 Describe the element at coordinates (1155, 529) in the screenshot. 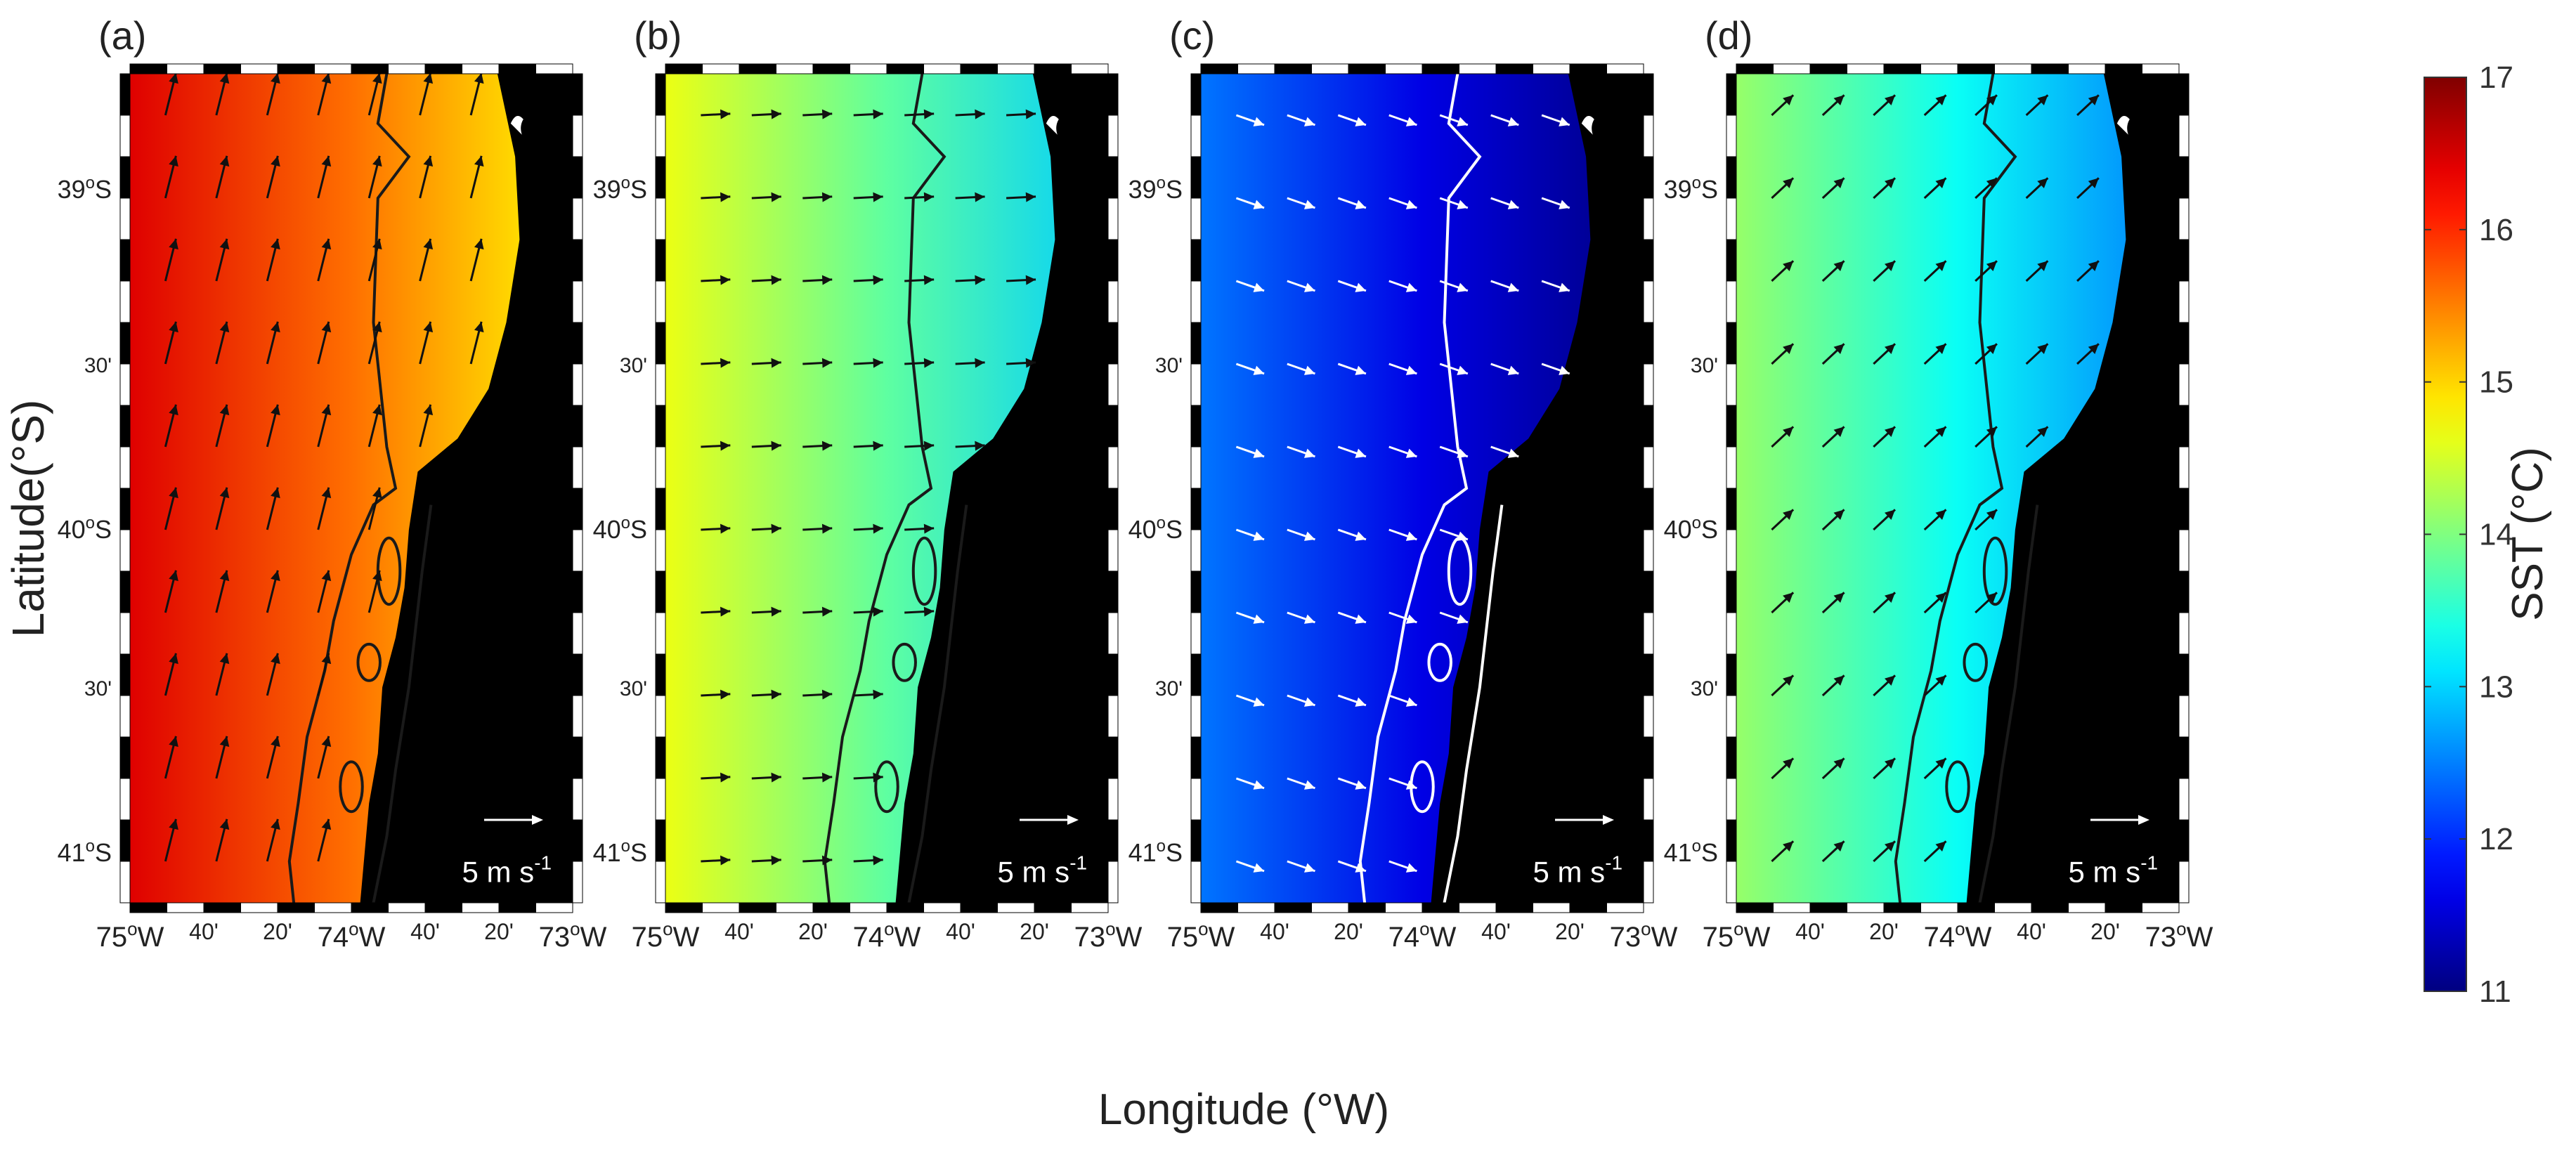

I see `latitude-tick-label: 40oS` at that location.